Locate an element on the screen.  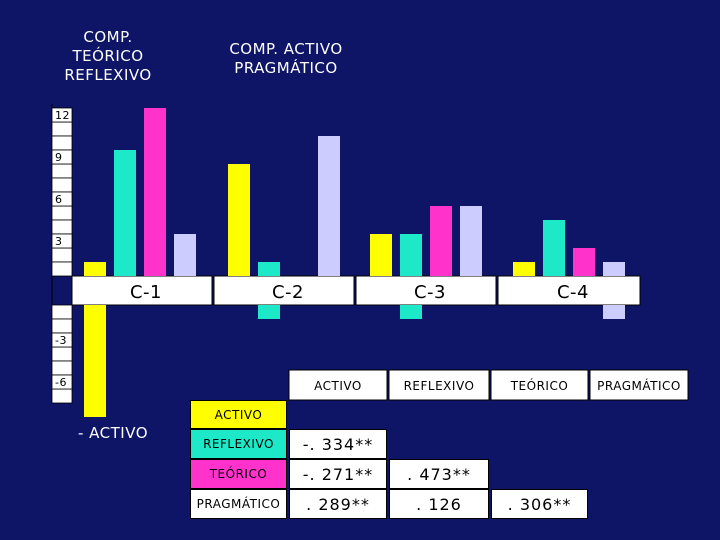
table-row-label-teorico: TEÓRICO is located at coordinates (238, 474).